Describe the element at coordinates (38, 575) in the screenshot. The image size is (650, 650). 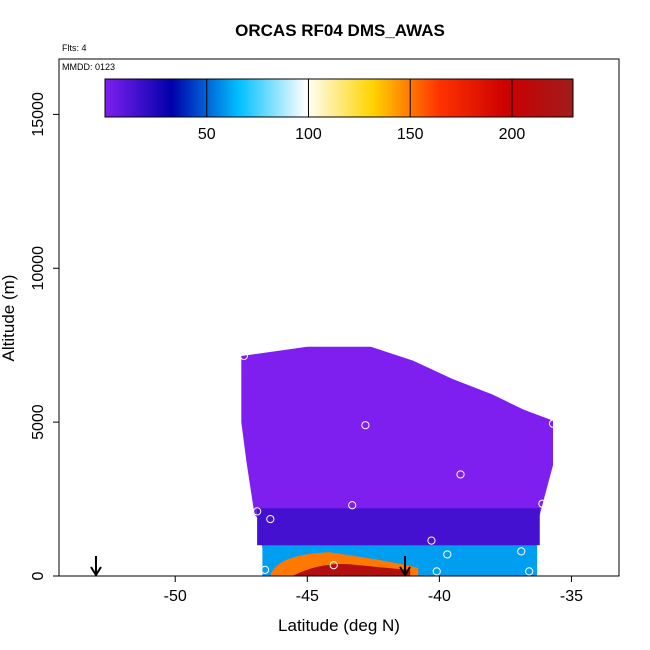
I see `y-tick-label: 0` at that location.